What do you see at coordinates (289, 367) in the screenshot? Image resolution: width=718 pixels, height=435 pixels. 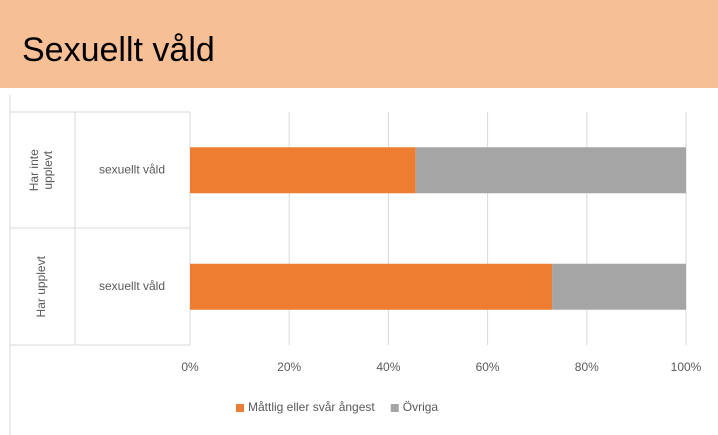 I see `x-tick-label: 20%` at bounding box center [289, 367].